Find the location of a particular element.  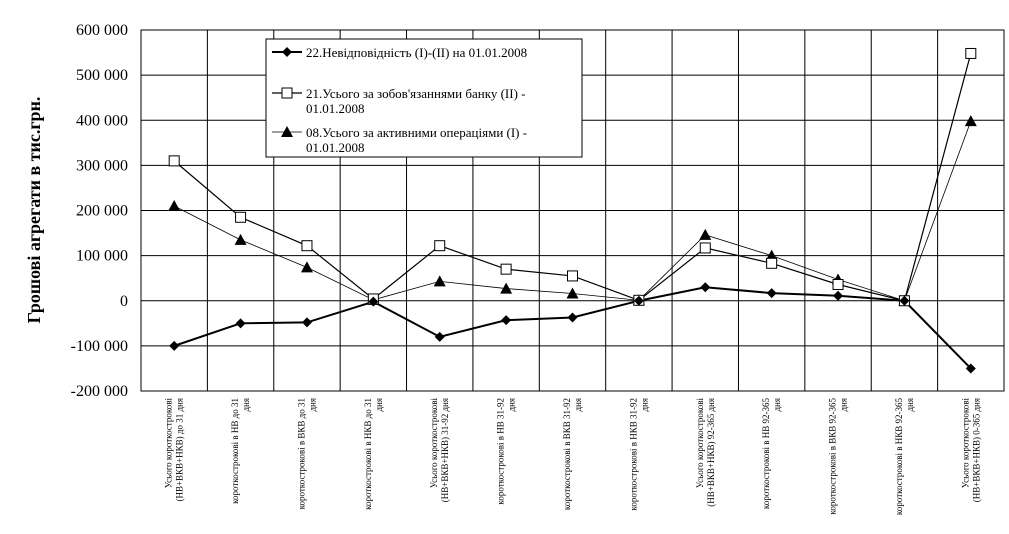

x-category-label: короткострокові в ВКВ 92-365 дня is located at coordinates (838, 456).